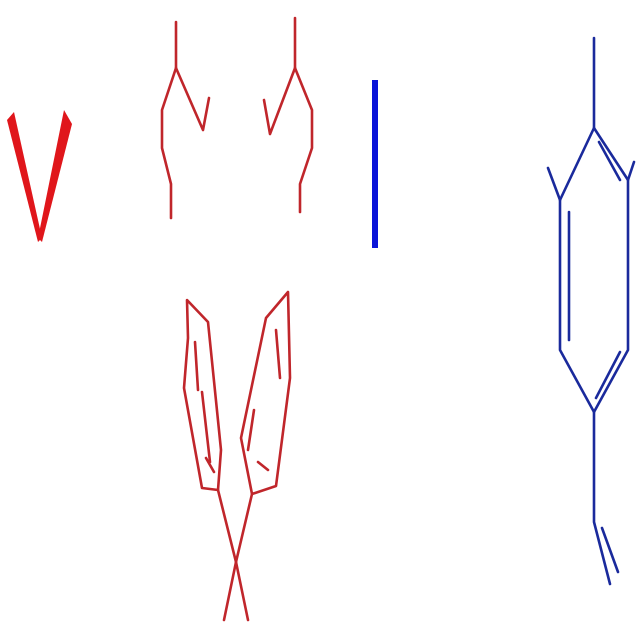  I want to click on core-link-right, so click(244, 528).